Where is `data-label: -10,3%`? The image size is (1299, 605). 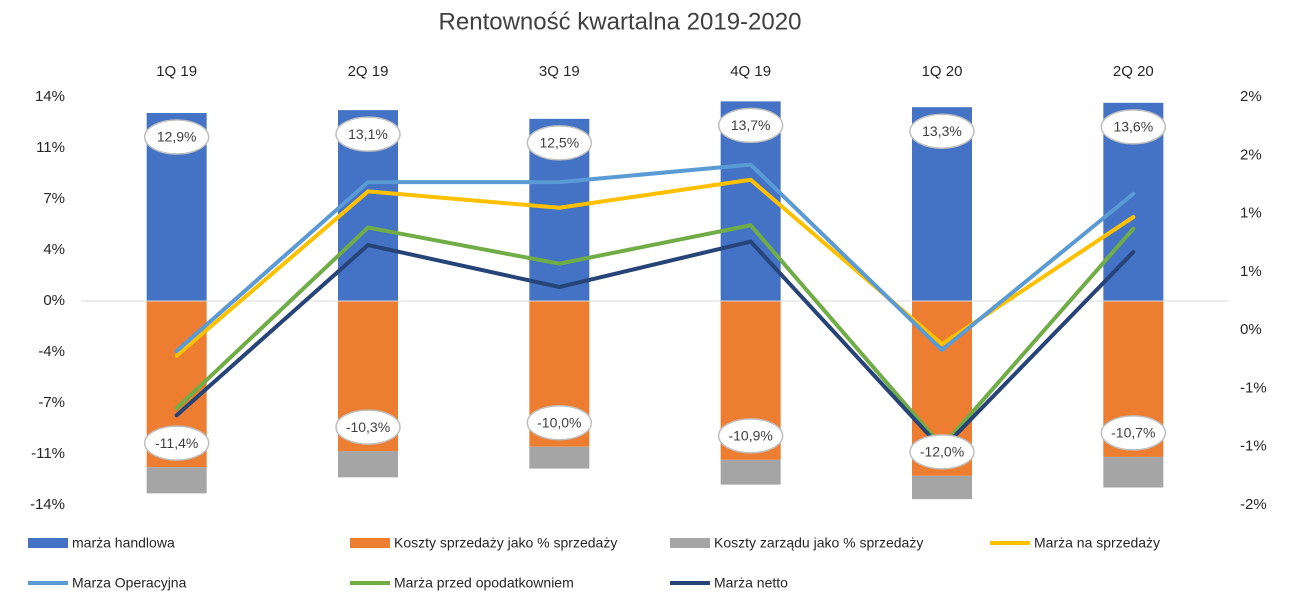
data-label: -10,3% is located at coordinates (368, 427).